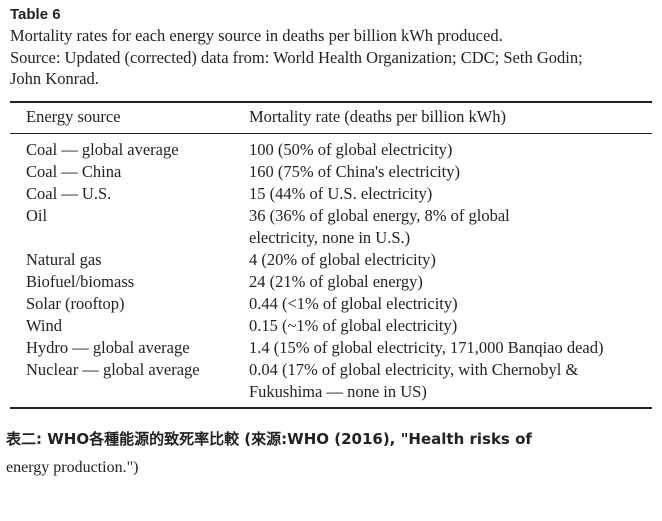 The image size is (662, 521). Describe the element at coordinates (113, 369) in the screenshot. I see `energy-source: Nuclear — global average` at that location.